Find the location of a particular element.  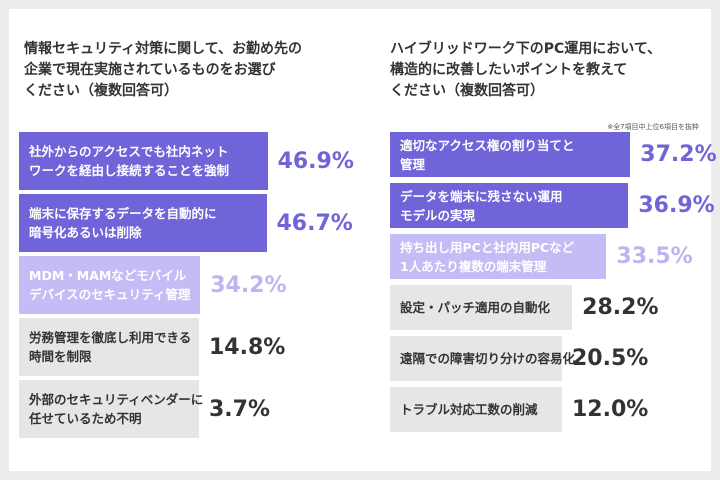

bar-row: 社外からのアクセスでも社内ネット ワークを経由し接続することを強制 46.9% is located at coordinates (188, 161).